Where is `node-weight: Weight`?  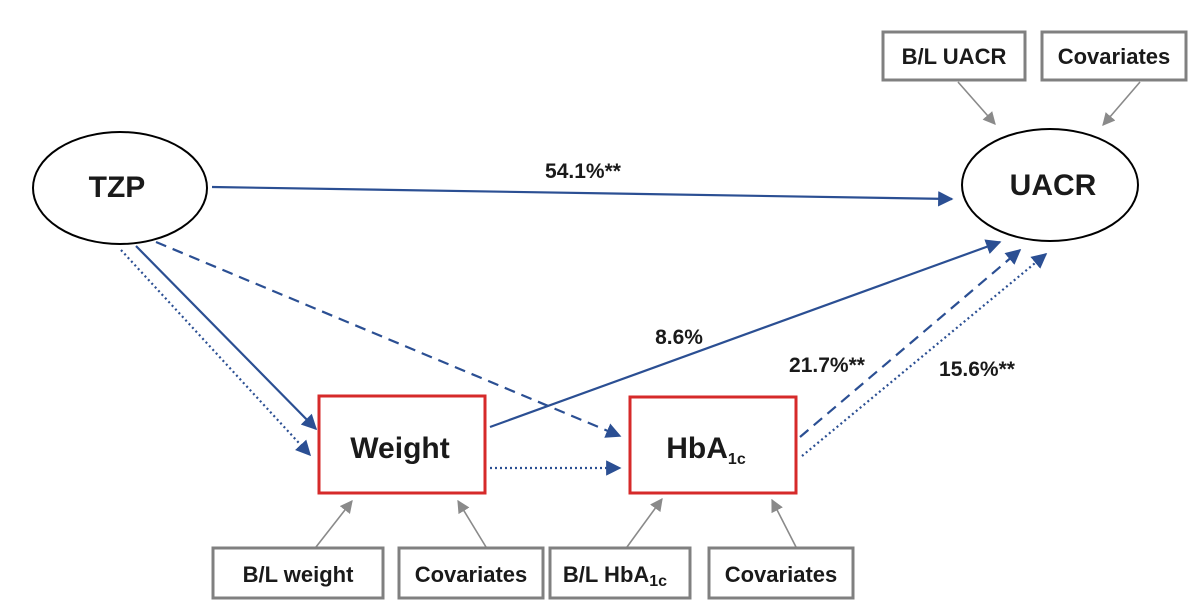
node-weight: Weight is located at coordinates (402, 444).